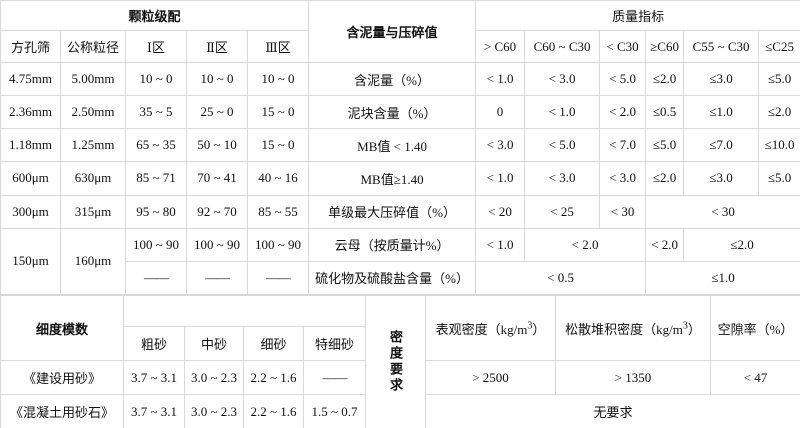 This screenshot has width=800, height=428. I want to click on cell: < 2.0, so click(623, 112).